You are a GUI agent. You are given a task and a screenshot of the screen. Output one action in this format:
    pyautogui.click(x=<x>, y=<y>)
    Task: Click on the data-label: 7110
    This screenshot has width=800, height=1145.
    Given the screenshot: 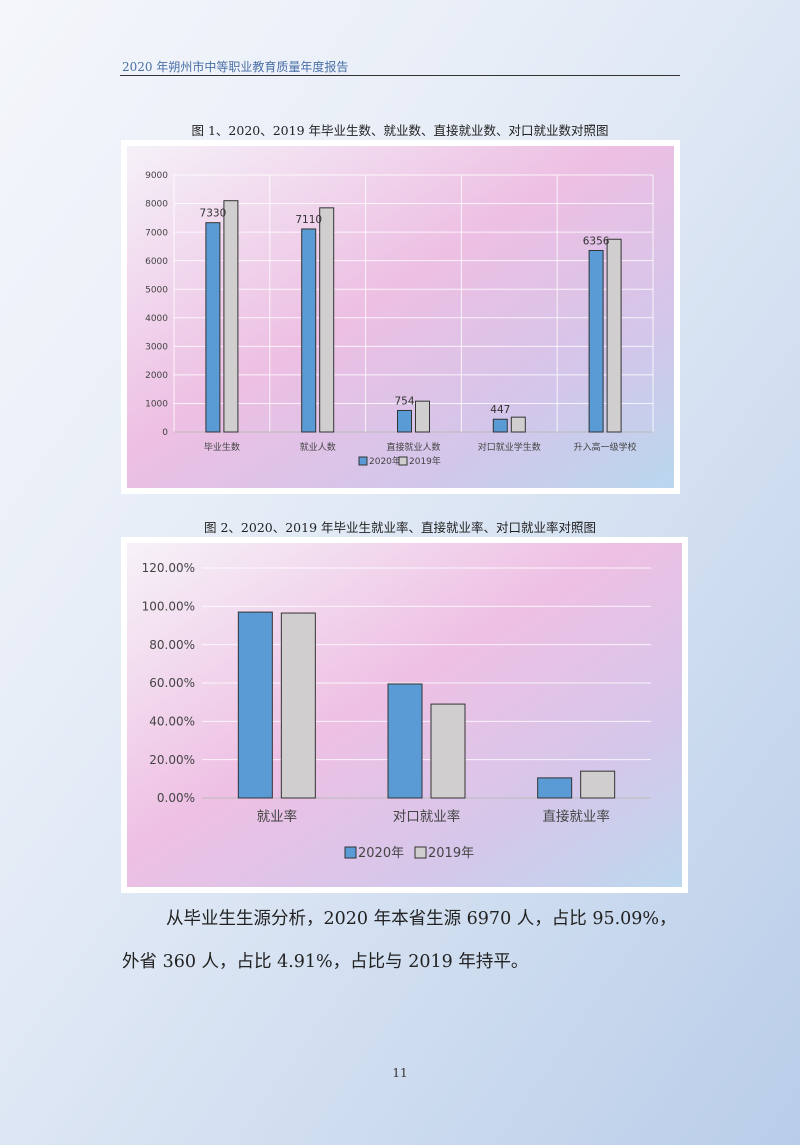 What is the action you would take?
    pyautogui.click(x=308, y=220)
    